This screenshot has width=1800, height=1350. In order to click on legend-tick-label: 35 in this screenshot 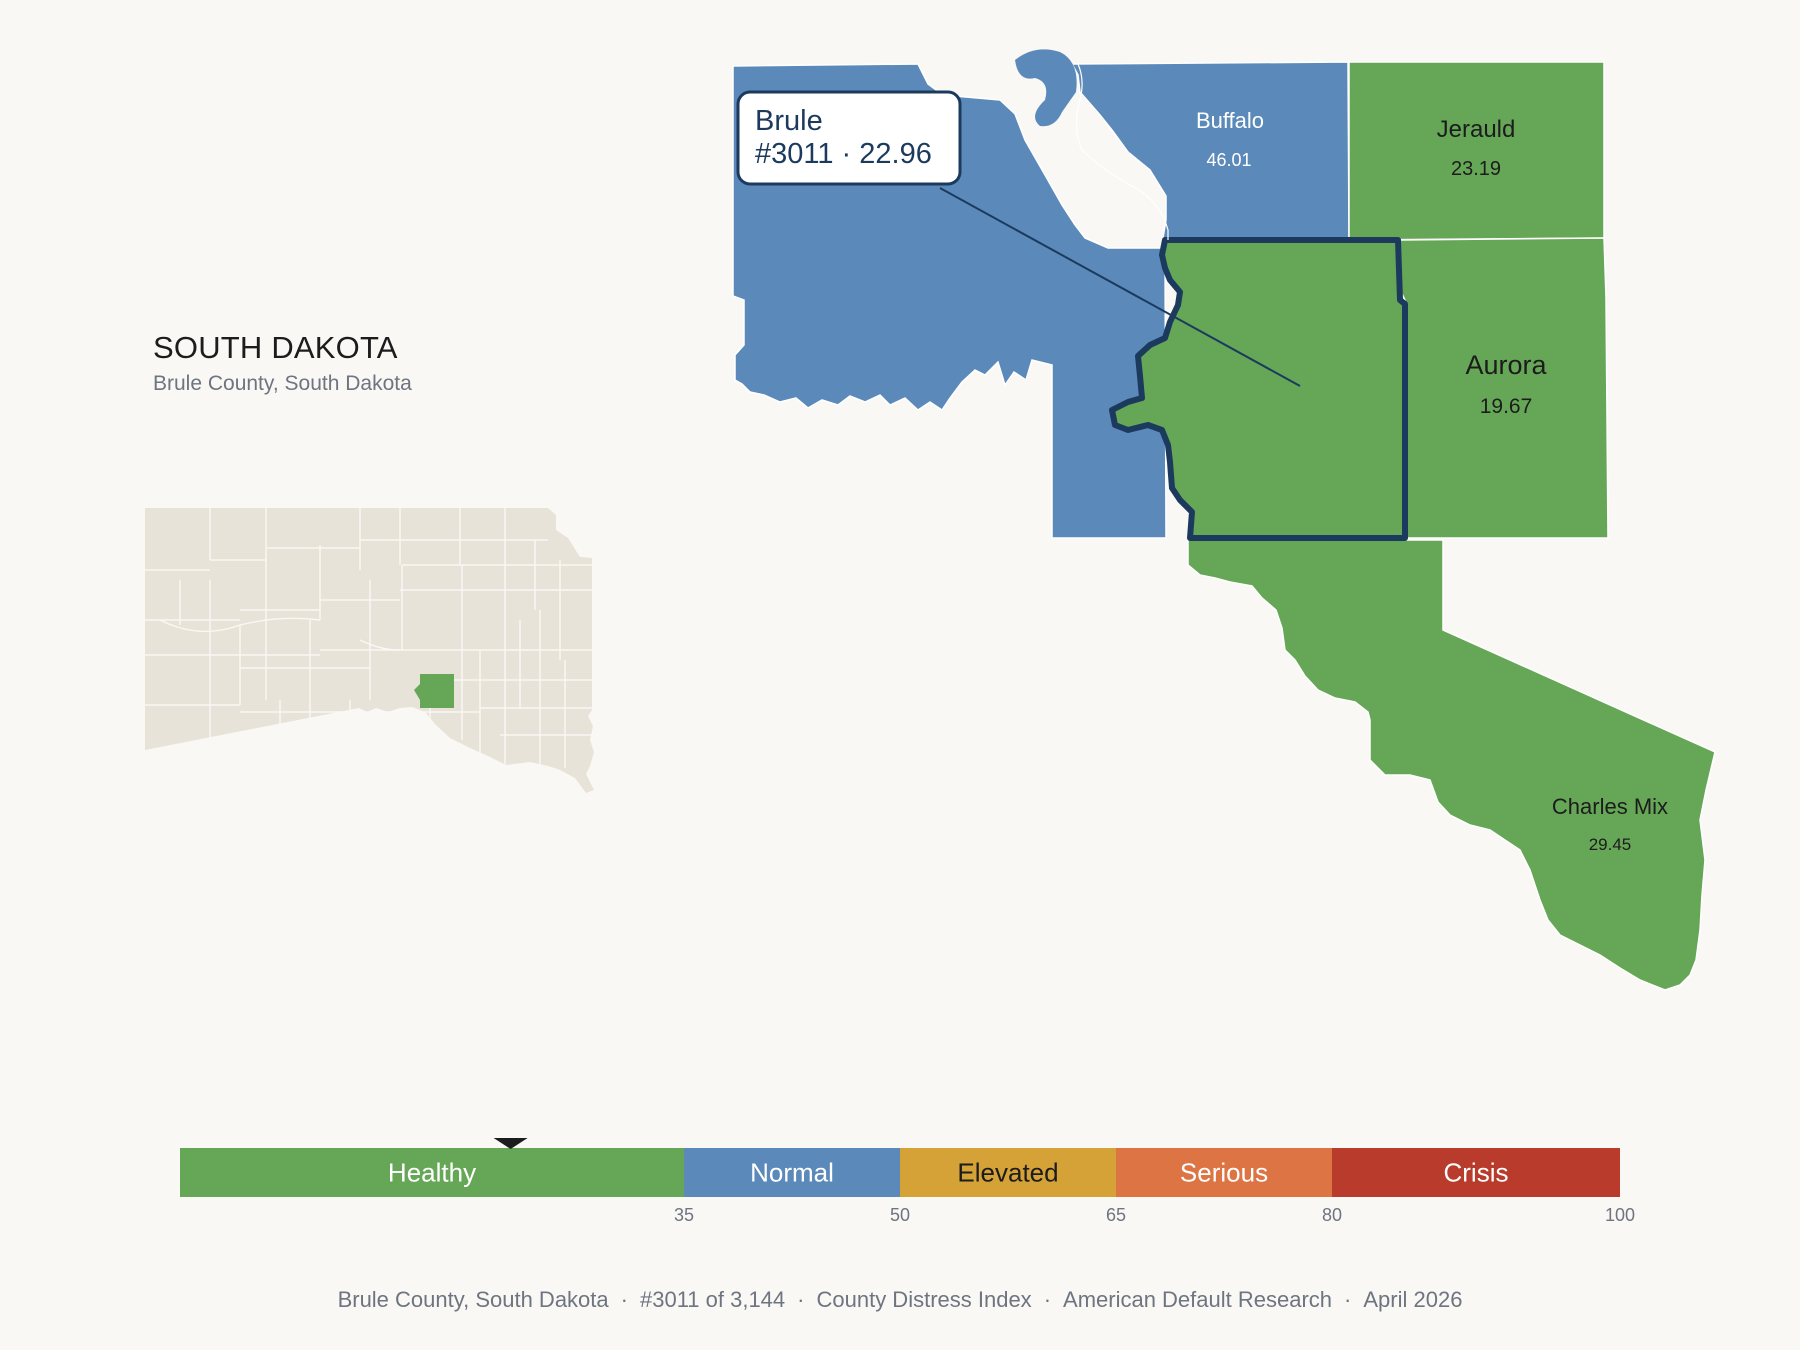, I will do `click(684, 1215)`.